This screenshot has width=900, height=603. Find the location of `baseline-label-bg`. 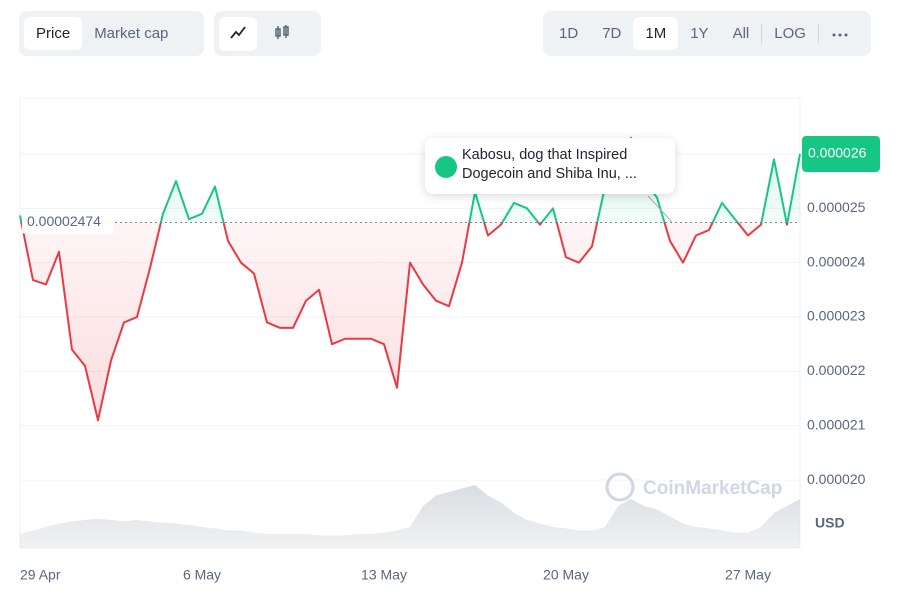

baseline-label-bg is located at coordinates (68, 222).